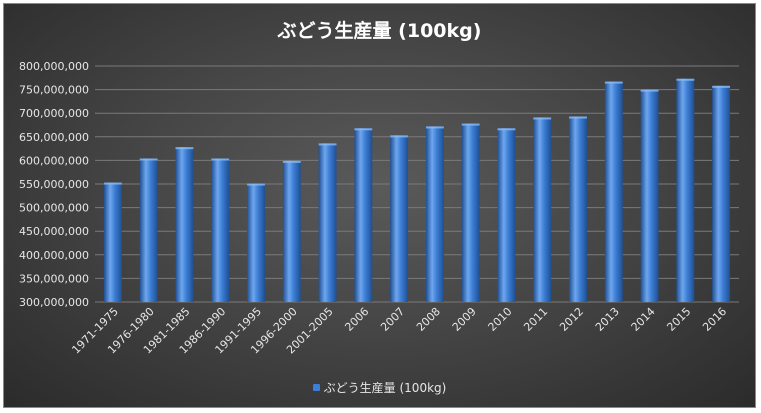 The width and height of the screenshot is (761, 413). What do you see at coordinates (379, 31) in the screenshot?
I see `chart-title: ぶどう生産量 (100kg)` at bounding box center [379, 31].